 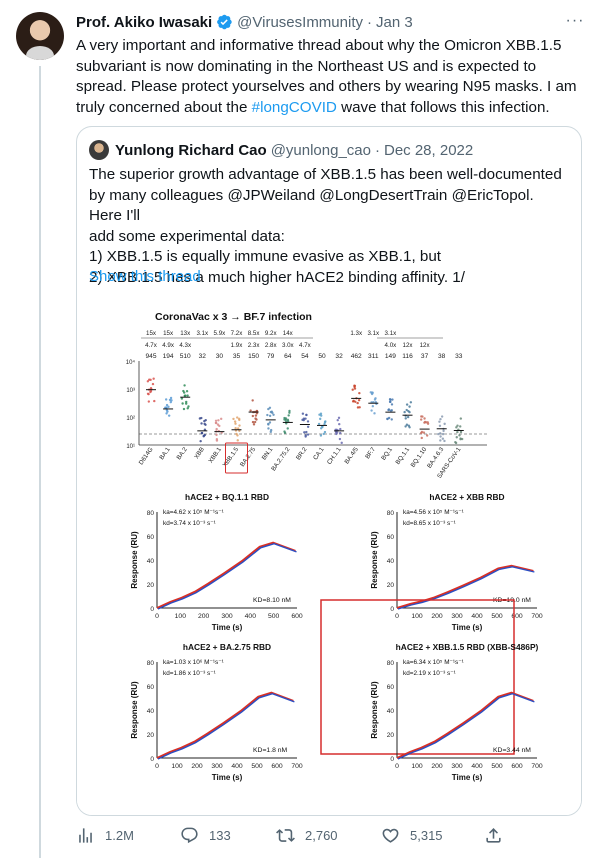 What do you see at coordinates (391, 345) in the screenshot?
I see `fold-change-label: 4.0x` at bounding box center [391, 345].